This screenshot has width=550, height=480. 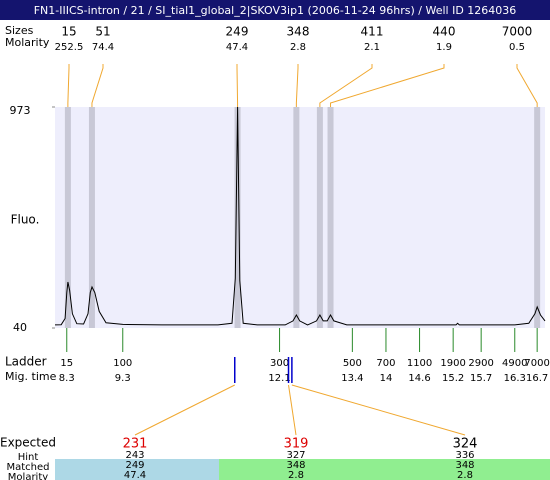 What do you see at coordinates (386, 378) in the screenshot?
I see `ladder-time: 14` at bounding box center [386, 378].